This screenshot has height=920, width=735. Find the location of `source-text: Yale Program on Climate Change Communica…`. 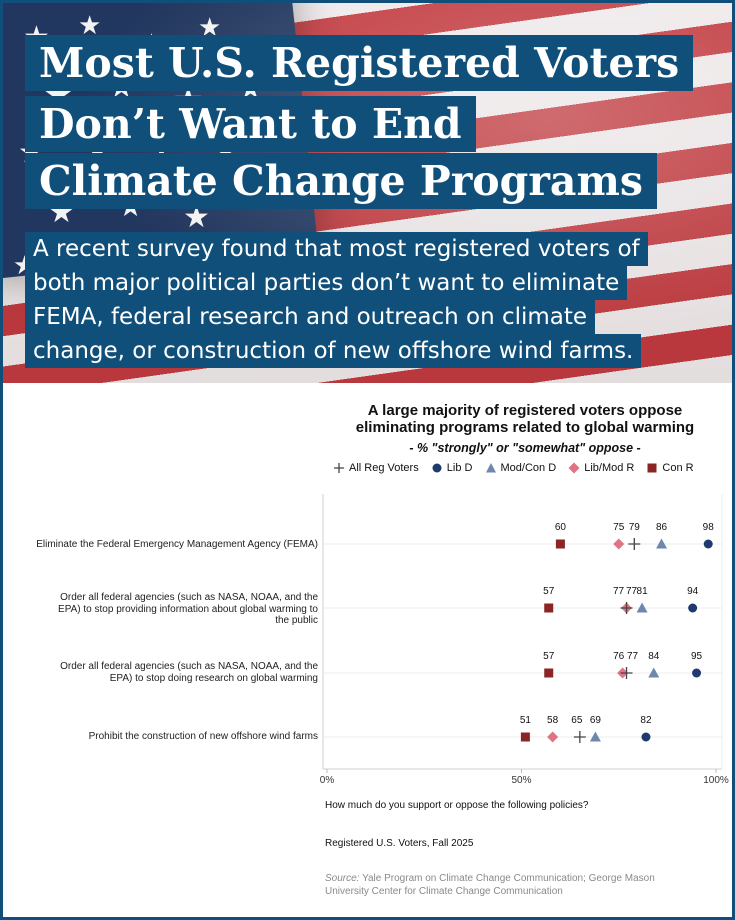

source-text: Yale Program on Climate Change Communica… is located at coordinates (490, 885).